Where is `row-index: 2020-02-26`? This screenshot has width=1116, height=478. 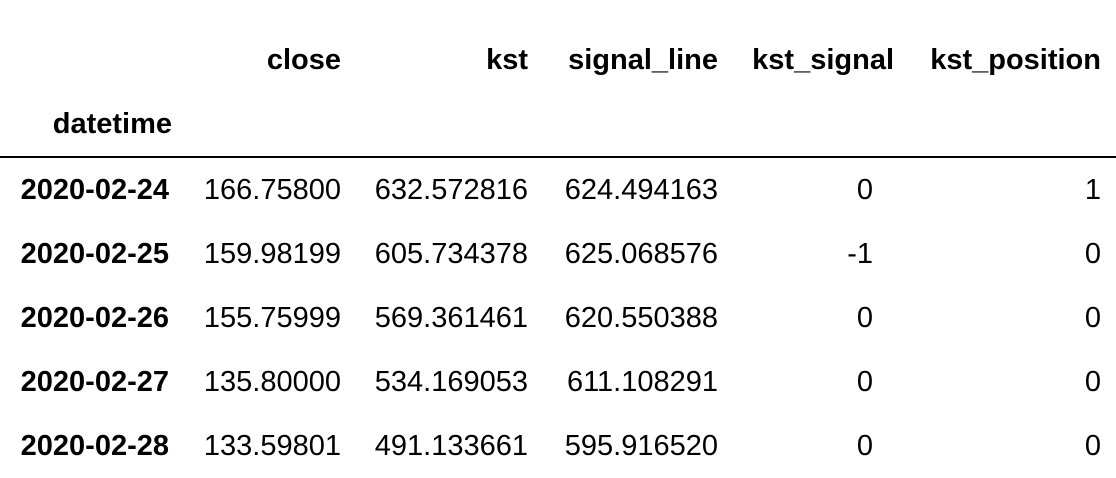
row-index: 2020-02-26 is located at coordinates (94, 317).